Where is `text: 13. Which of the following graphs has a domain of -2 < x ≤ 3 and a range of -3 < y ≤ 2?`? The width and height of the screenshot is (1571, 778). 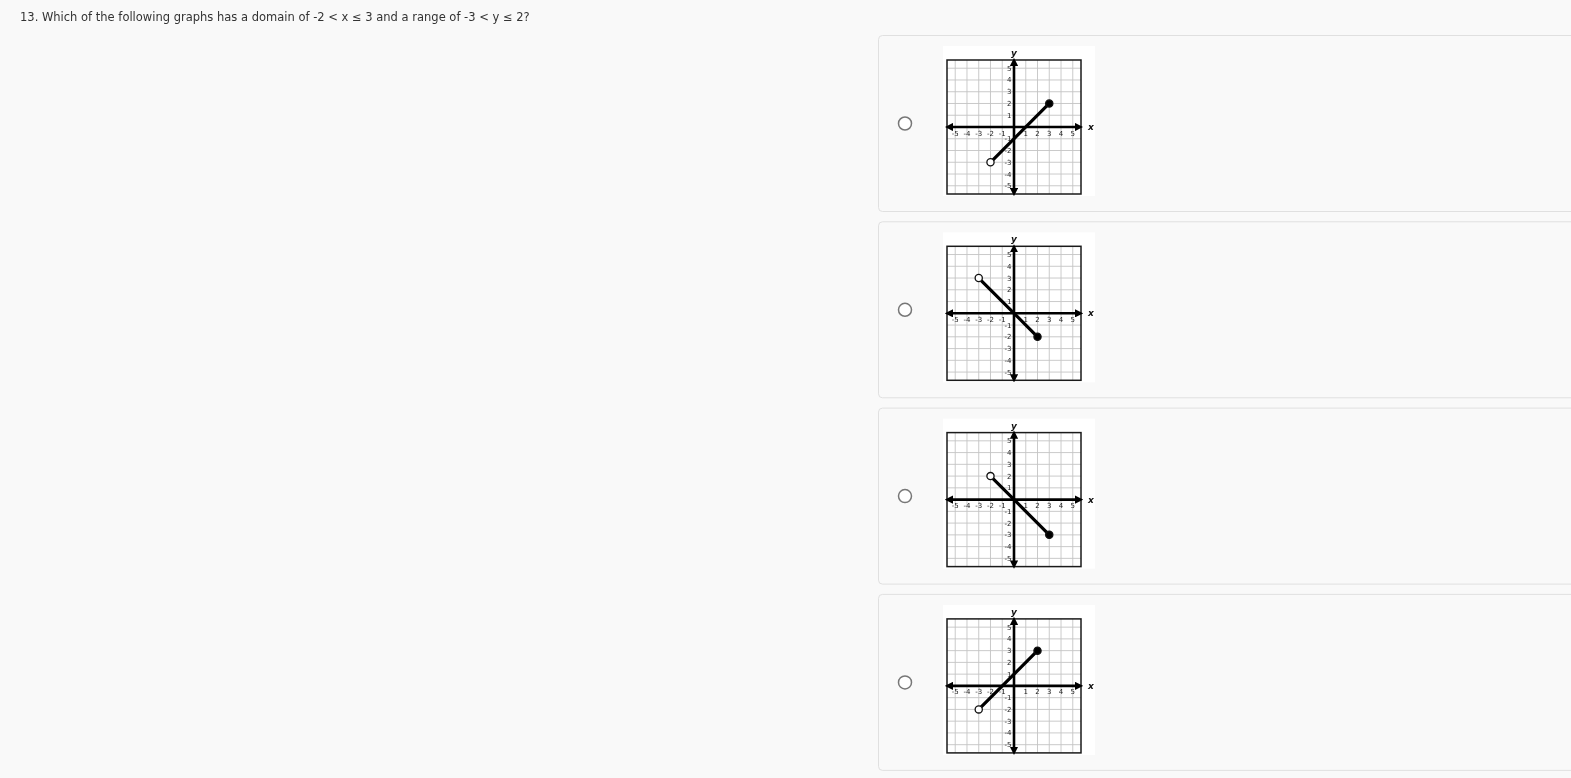 text: 13. Which of the following graphs has a domain of -2 < x ≤ 3 and a range of -3 < y ≤ 2? is located at coordinates (275, 17).